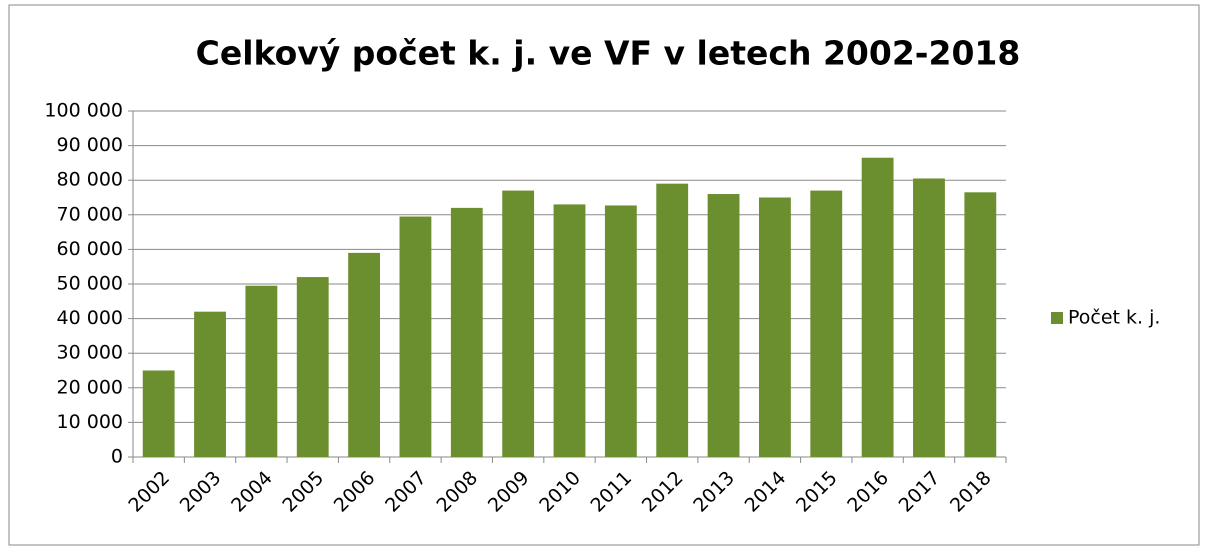  Describe the element at coordinates (117, 457) in the screenshot. I see `y-tick-label: 0` at that location.